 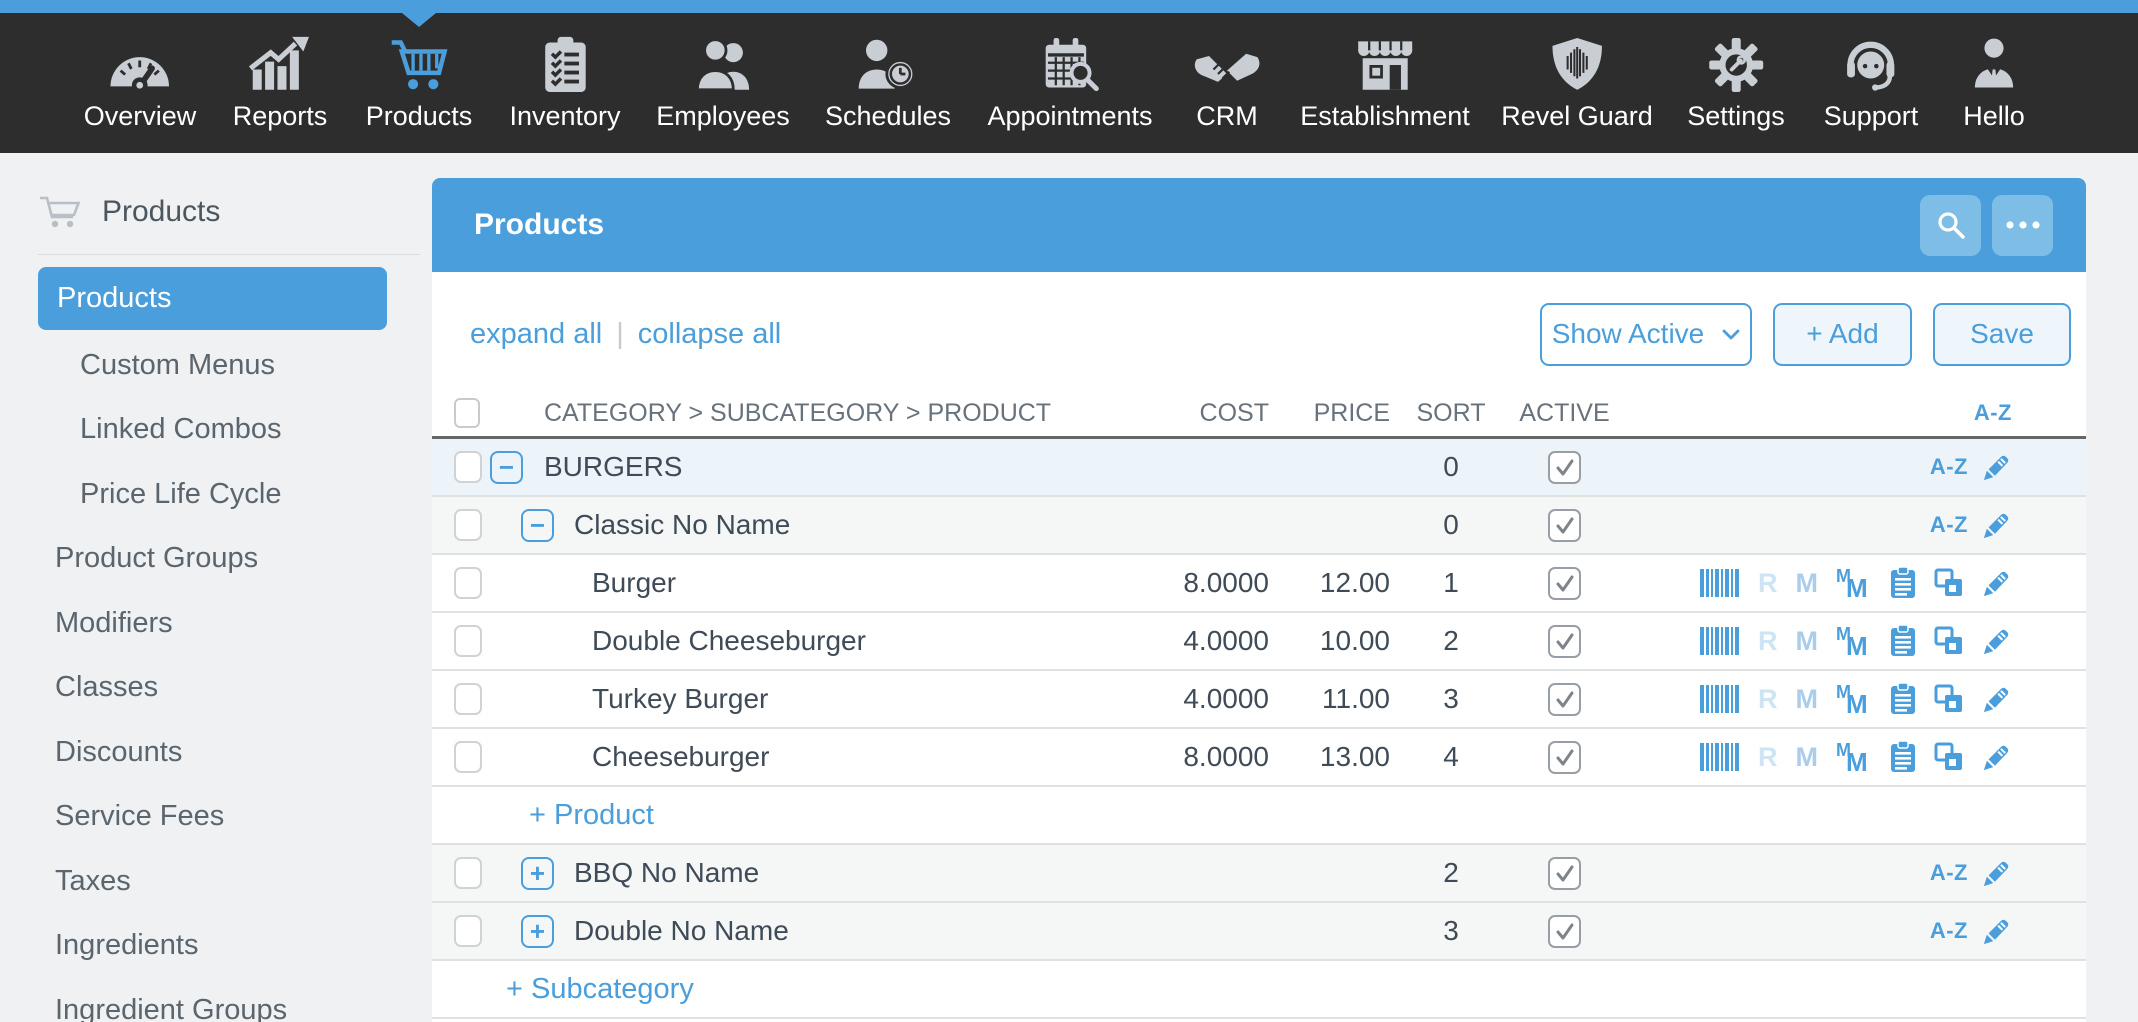 What do you see at coordinates (1227, 83) in the screenshot?
I see `nav-item-crm: CRM` at bounding box center [1227, 83].